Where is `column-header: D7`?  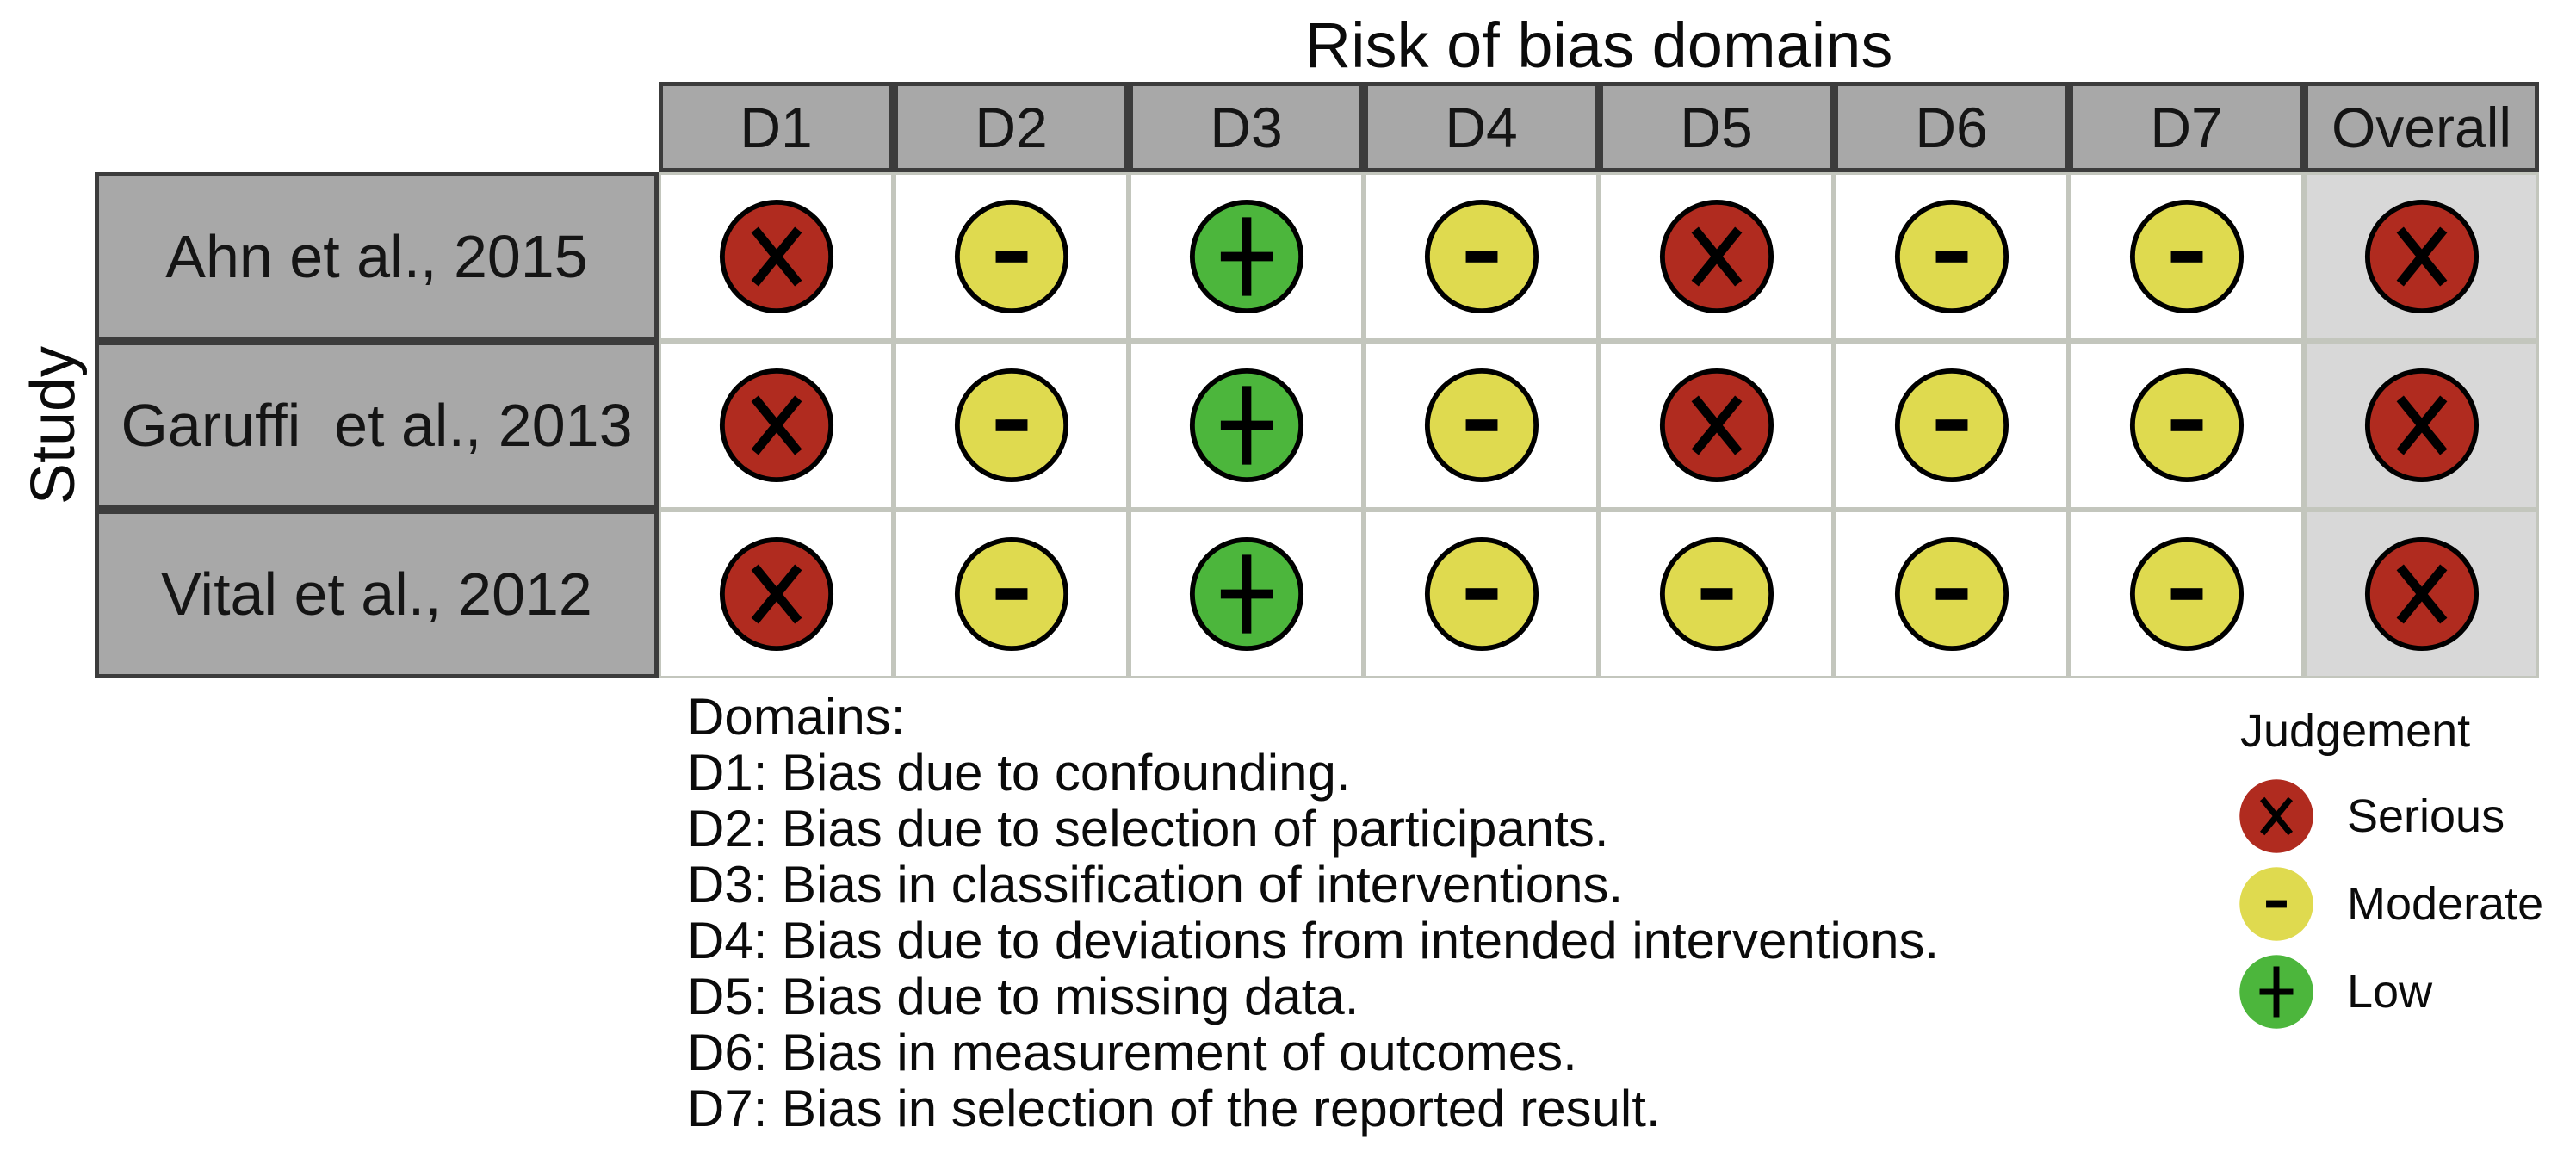 column-header: D7 is located at coordinates (2186, 127).